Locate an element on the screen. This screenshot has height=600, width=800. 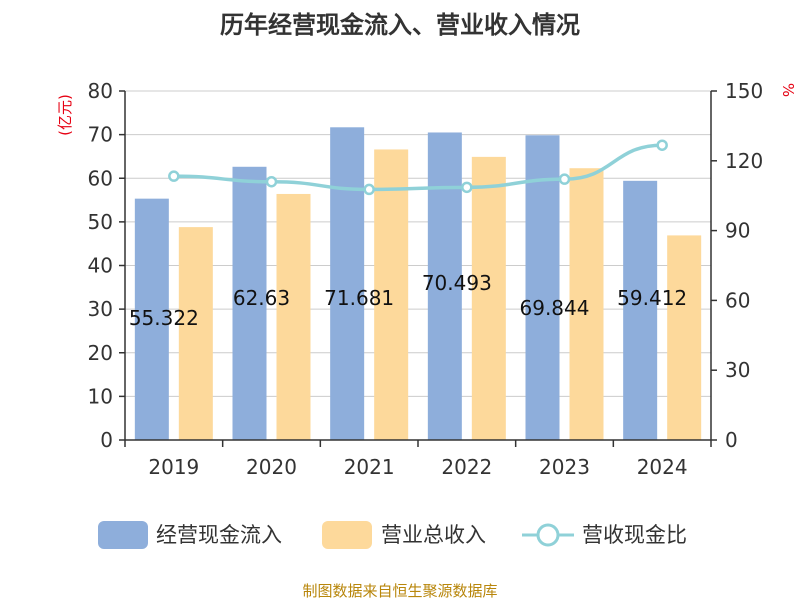
chart-title: 历年经营现金流入、营业收入情况 is located at coordinates (400, 25).